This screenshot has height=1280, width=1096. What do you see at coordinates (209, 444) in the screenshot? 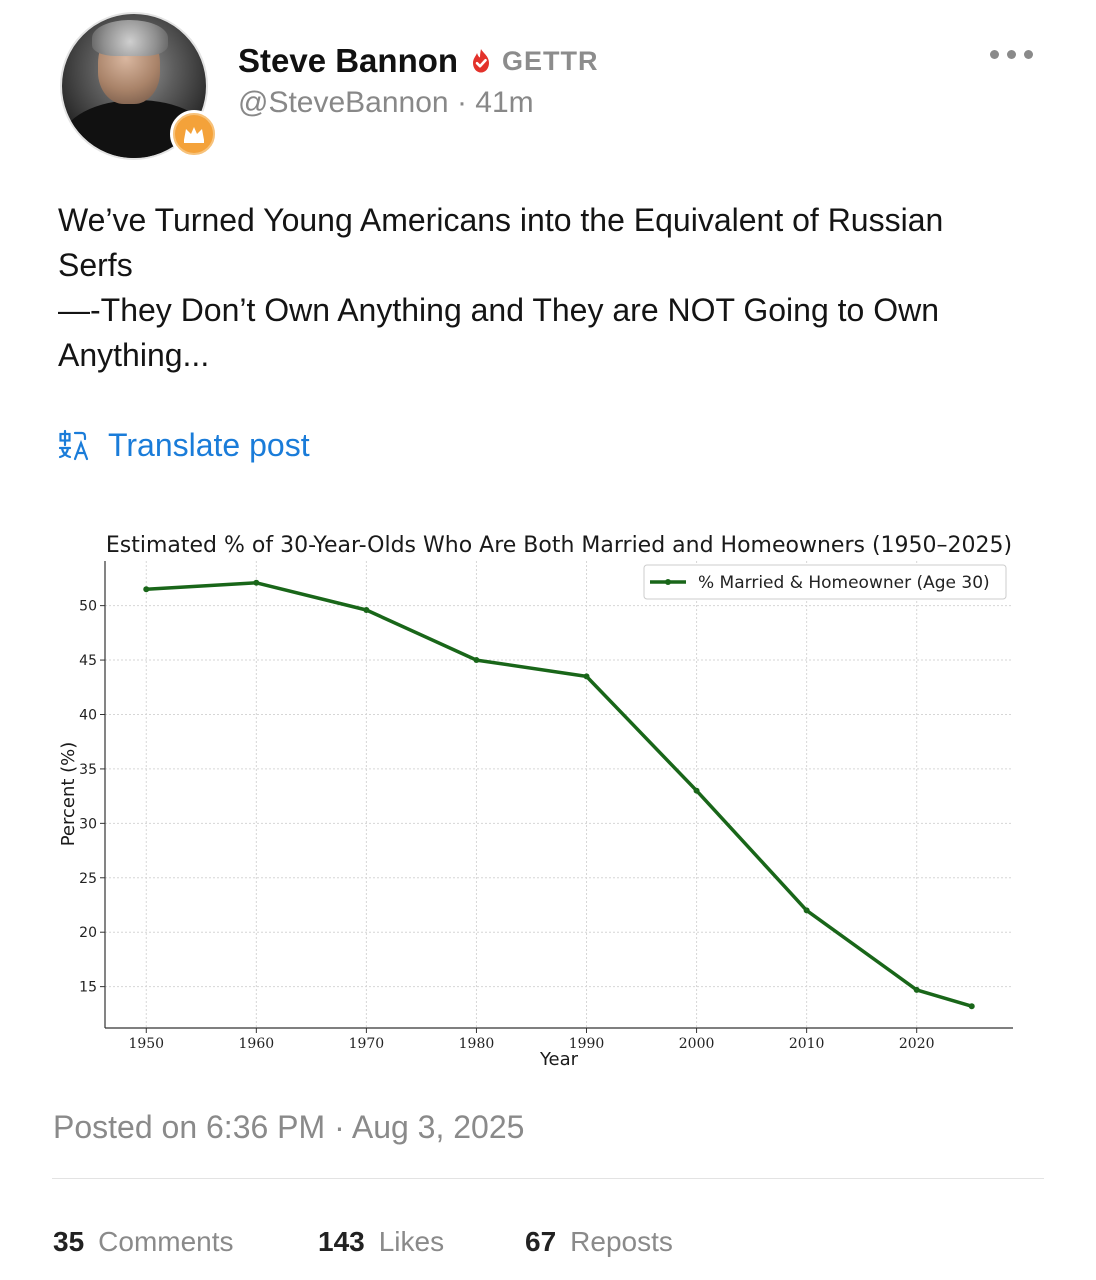
I see `translate-post-label: Translate post` at bounding box center [209, 444].